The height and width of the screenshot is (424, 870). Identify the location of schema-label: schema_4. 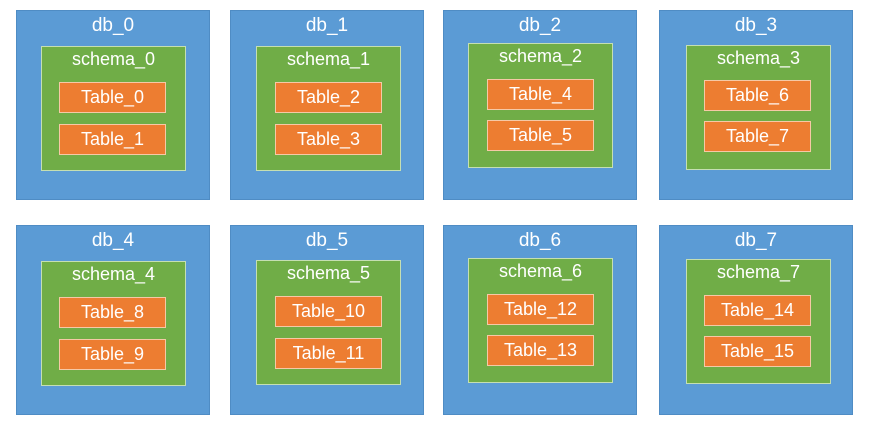
(113, 274).